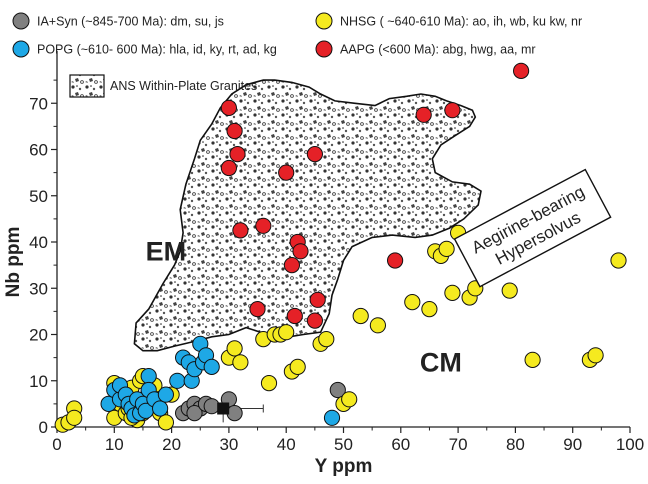  Describe the element at coordinates (38, 196) in the screenshot. I see `y-tick-label: 50` at that location.